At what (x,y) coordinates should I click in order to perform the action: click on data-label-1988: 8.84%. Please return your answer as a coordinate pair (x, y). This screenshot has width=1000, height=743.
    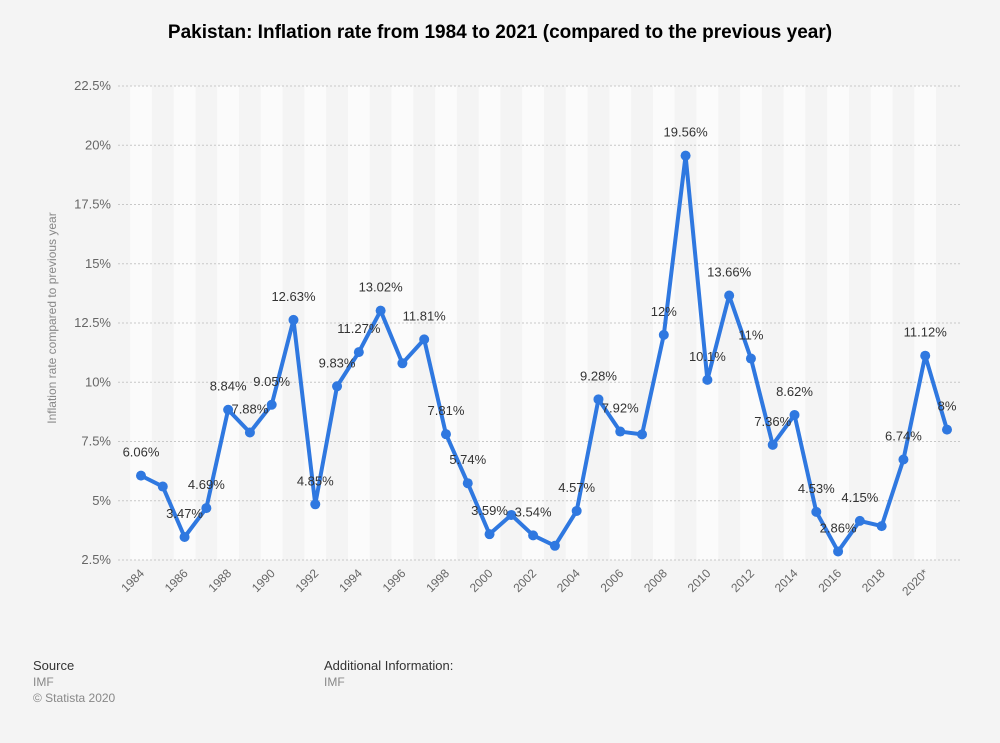
    Looking at the image, I should click on (228, 386).